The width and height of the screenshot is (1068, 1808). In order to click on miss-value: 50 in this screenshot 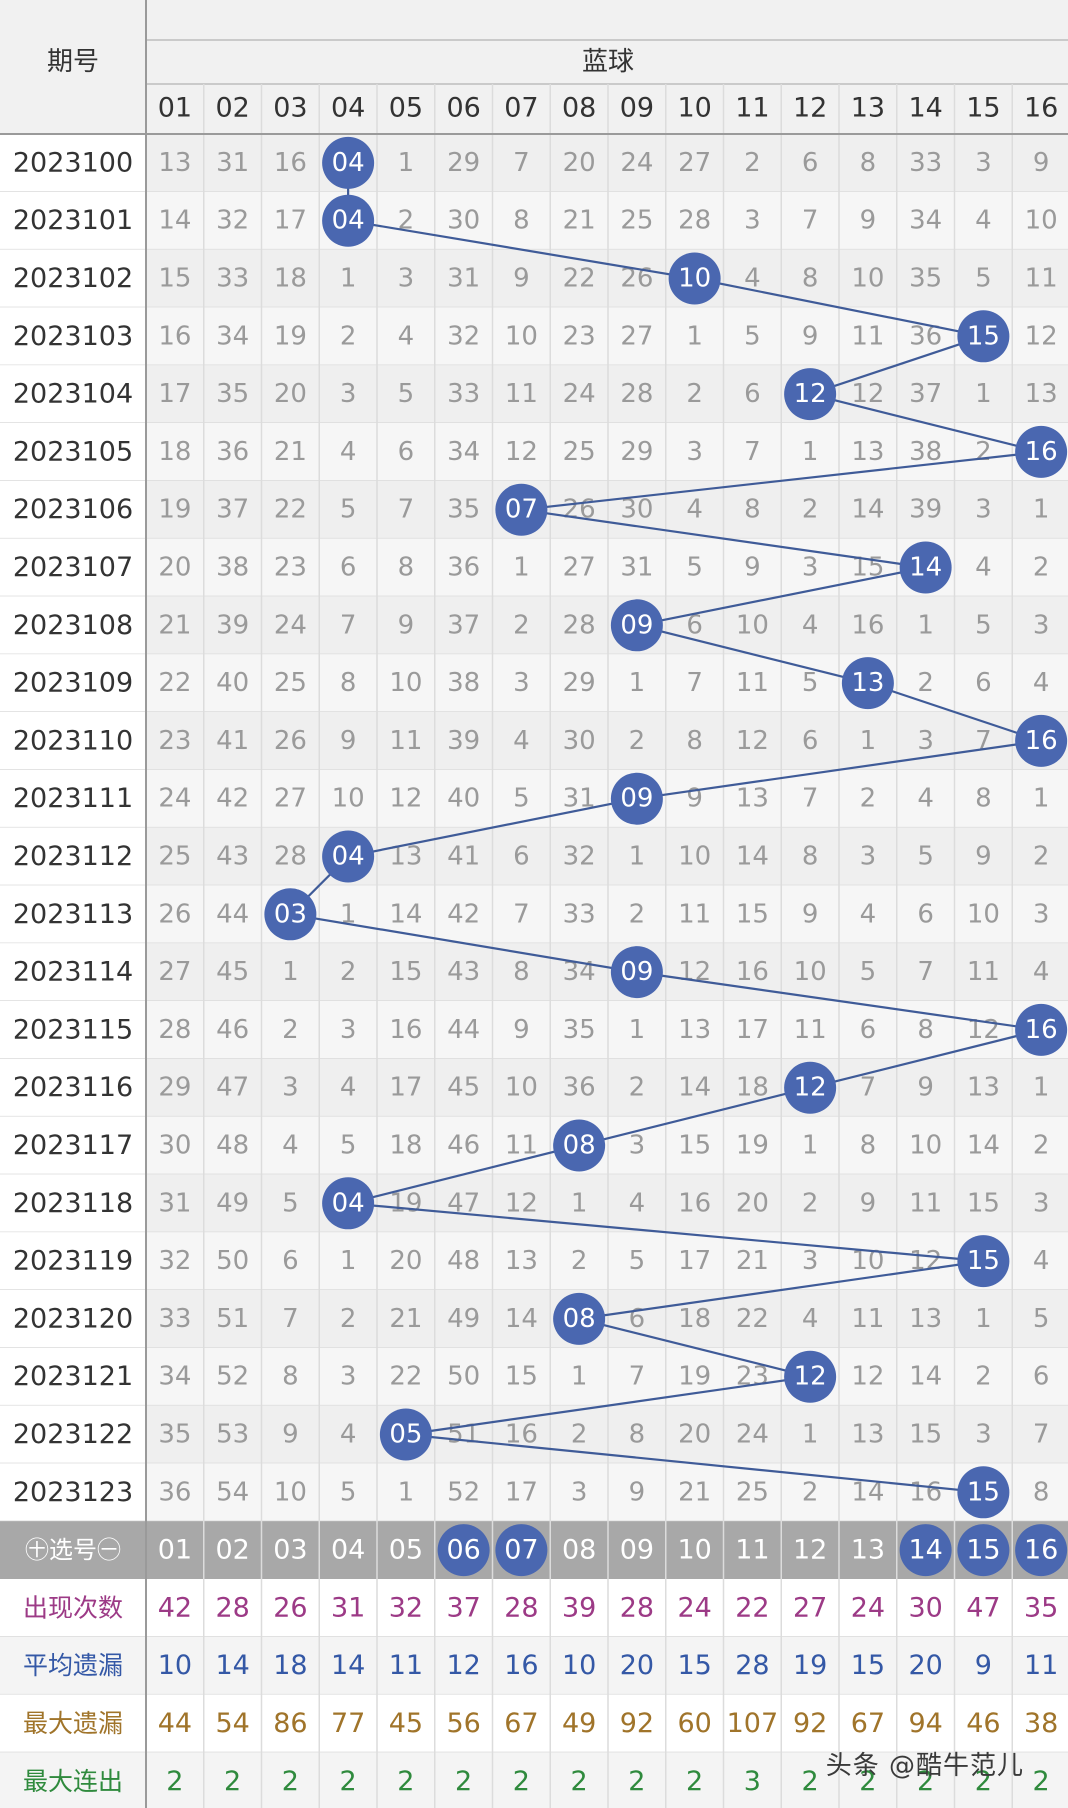, I will do `click(232, 1261)`.